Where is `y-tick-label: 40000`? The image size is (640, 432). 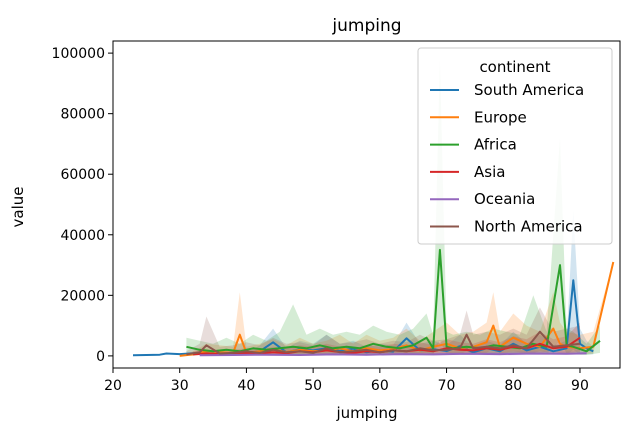 y-tick-label: 40000 is located at coordinates (82, 236).